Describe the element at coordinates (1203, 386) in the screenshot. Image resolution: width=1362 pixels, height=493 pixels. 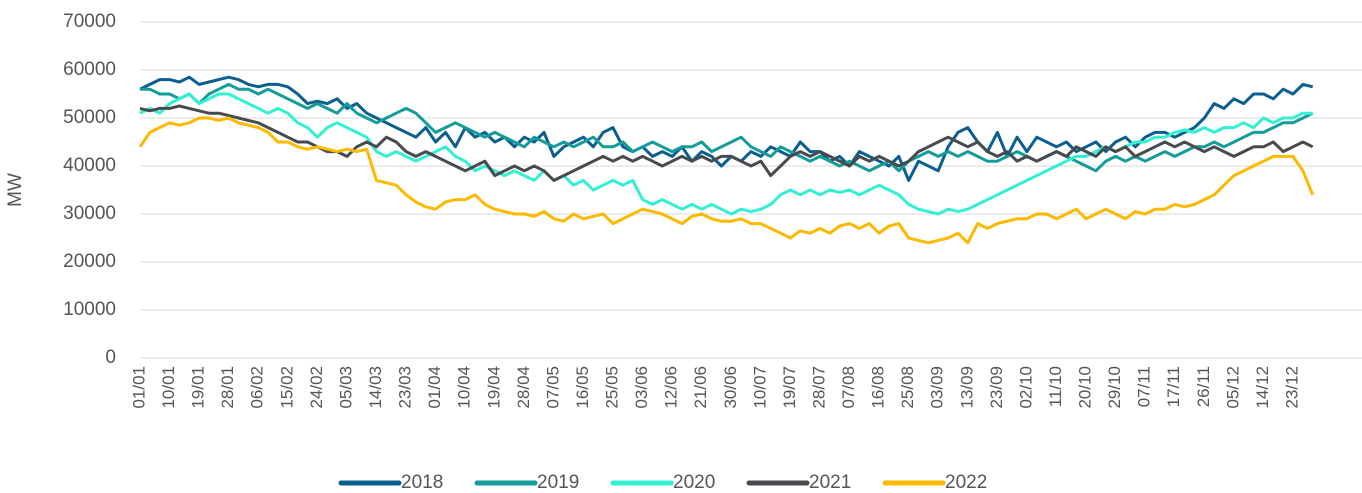
I see `x-tick-label: 26/11` at that location.